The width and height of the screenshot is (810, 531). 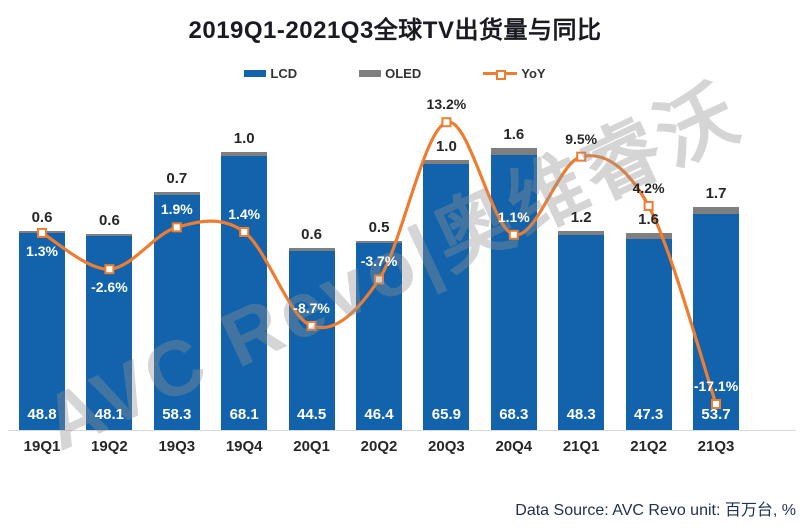 I want to click on x-axis-label: 21Q2, so click(x=648, y=446).